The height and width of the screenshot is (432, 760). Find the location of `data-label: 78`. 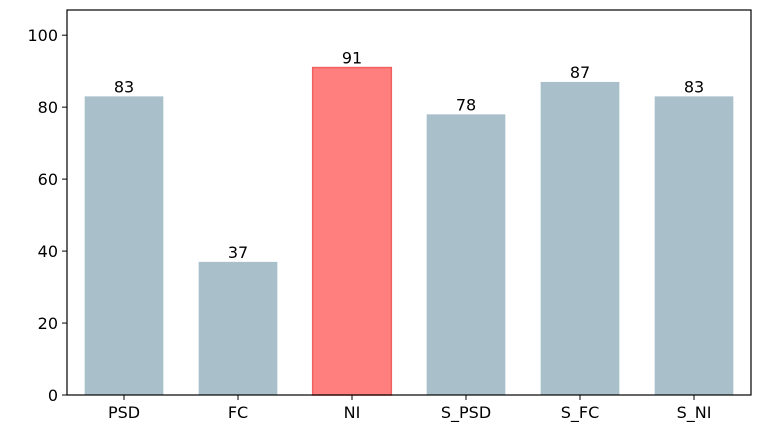

data-label: 78 is located at coordinates (466, 104).